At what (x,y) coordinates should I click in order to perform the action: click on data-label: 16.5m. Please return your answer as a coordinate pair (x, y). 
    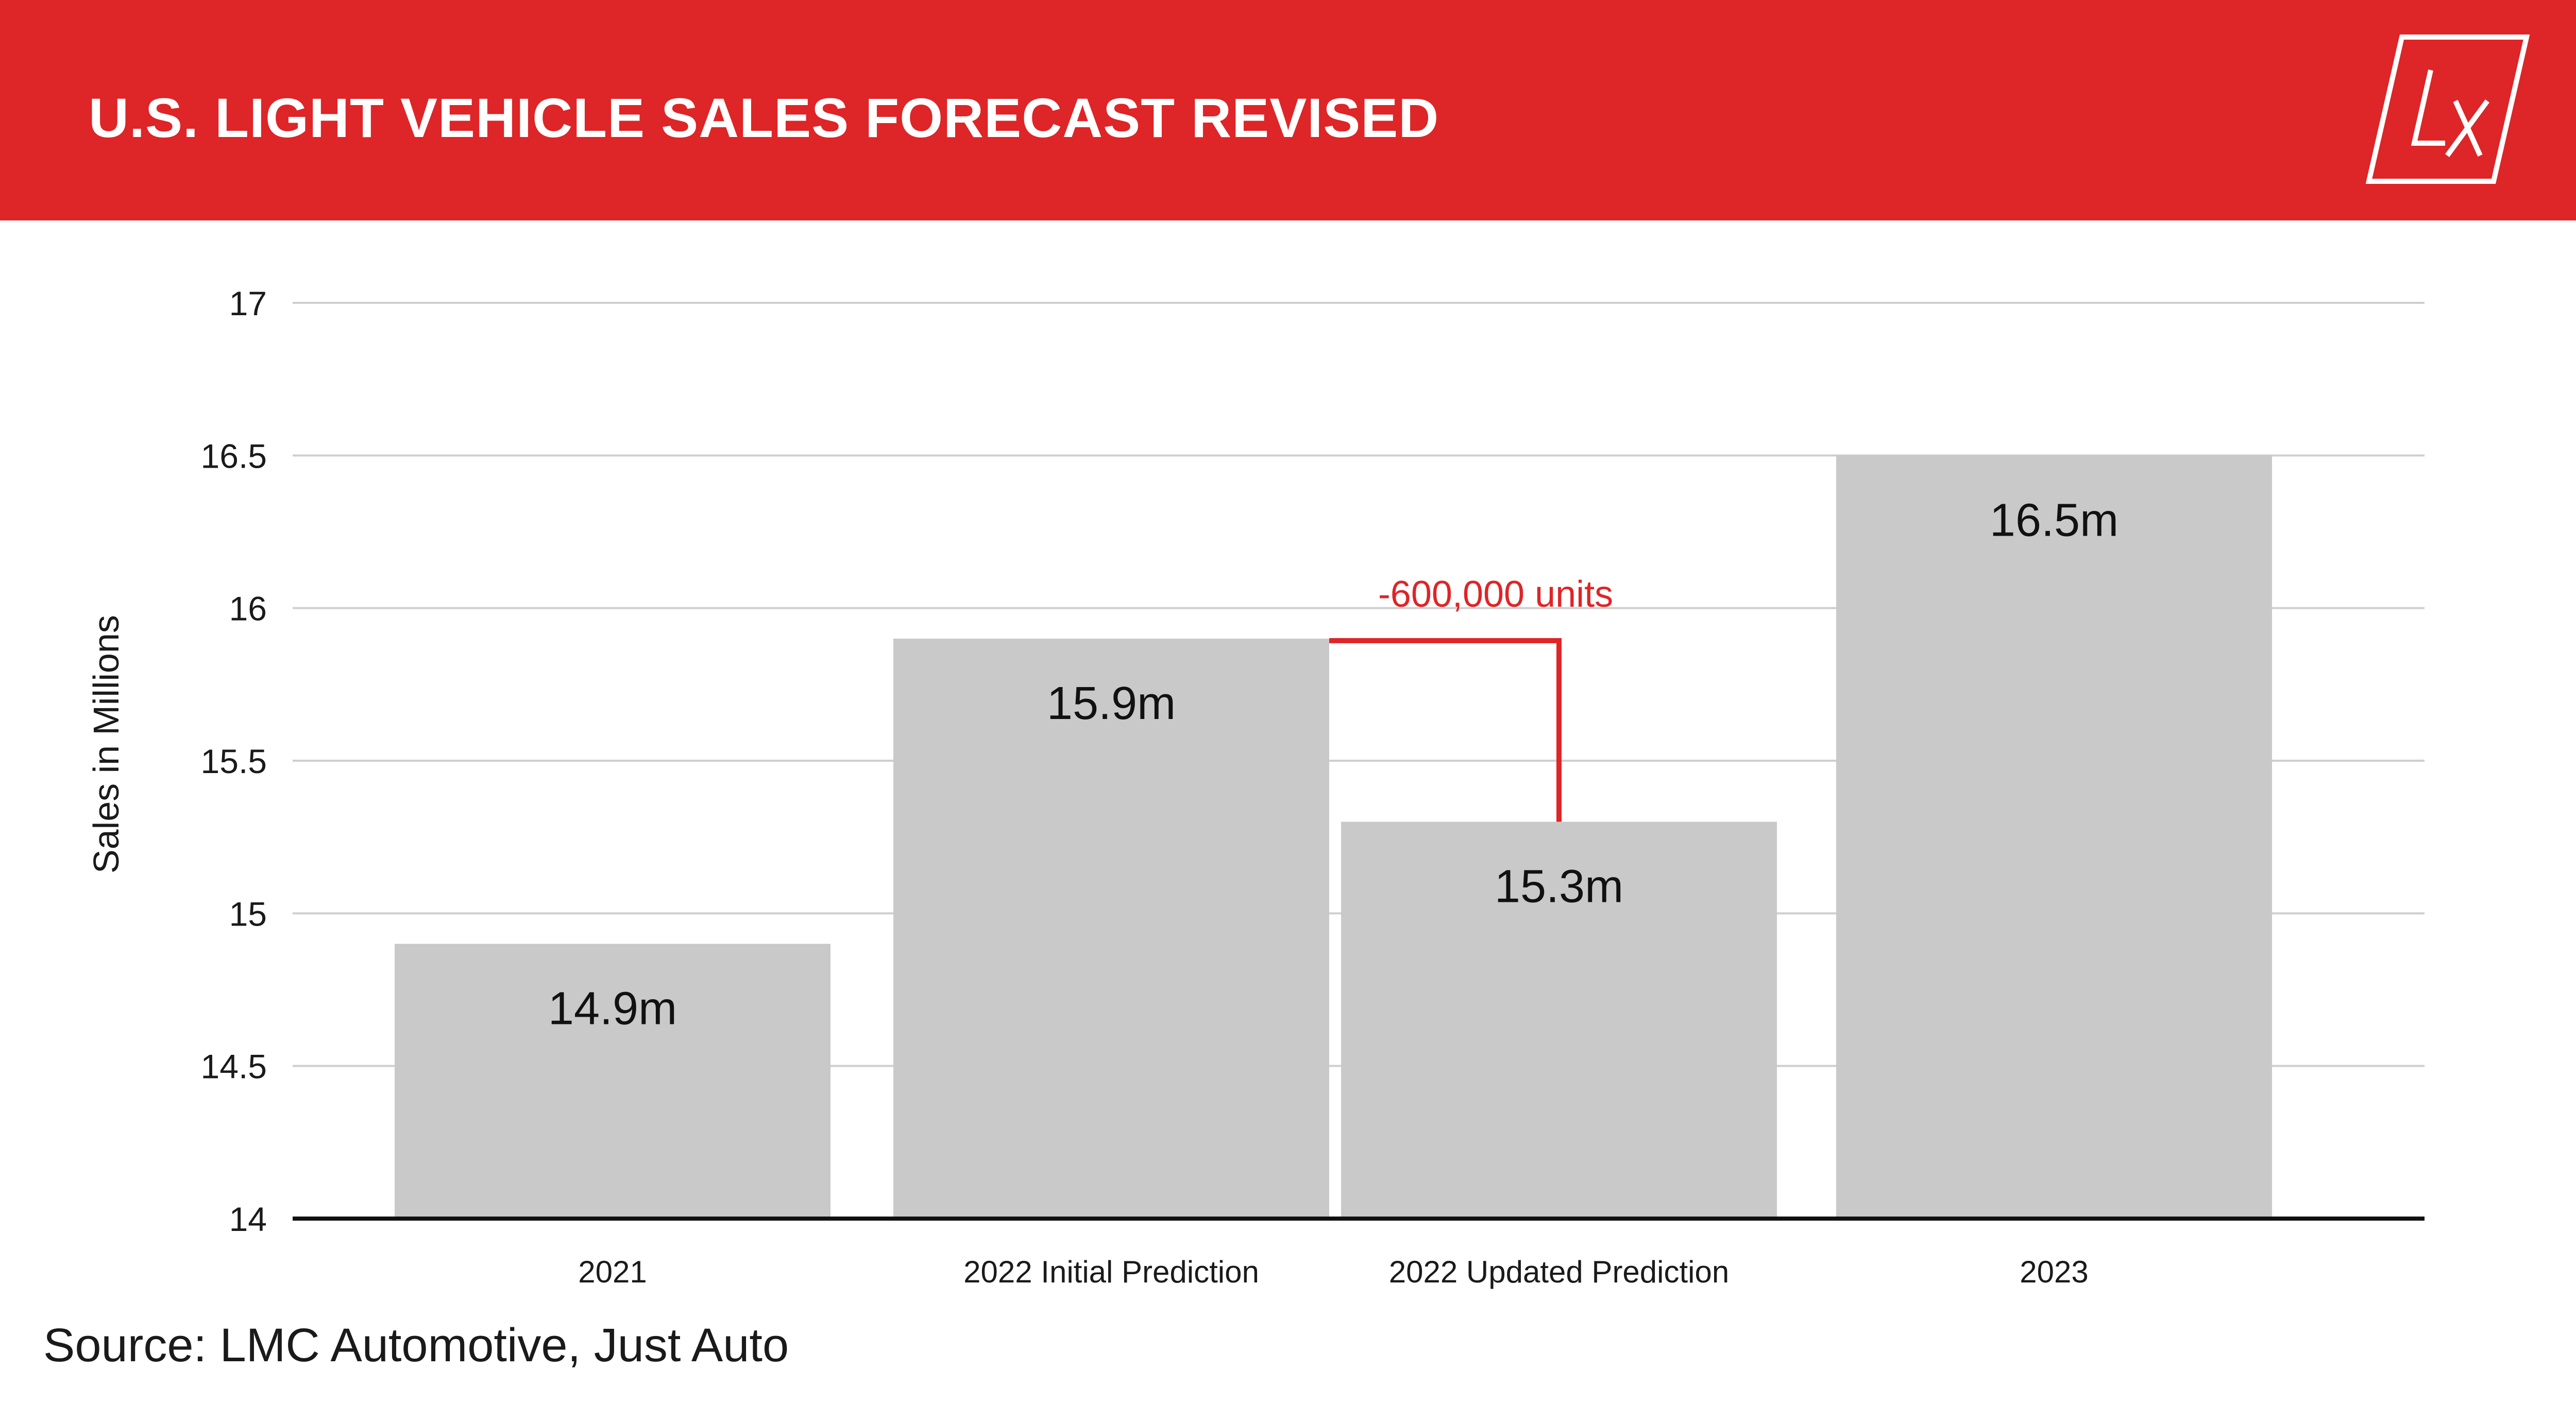
    Looking at the image, I should click on (2054, 520).